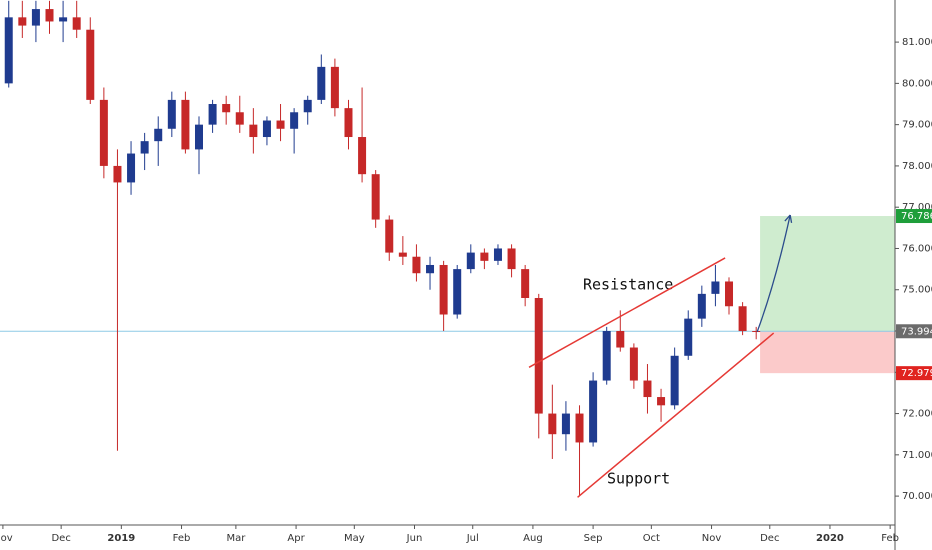 This screenshot has width=932, height=550. Describe the element at coordinates (414, 538) in the screenshot. I see `x-tick-label: Jun` at that location.